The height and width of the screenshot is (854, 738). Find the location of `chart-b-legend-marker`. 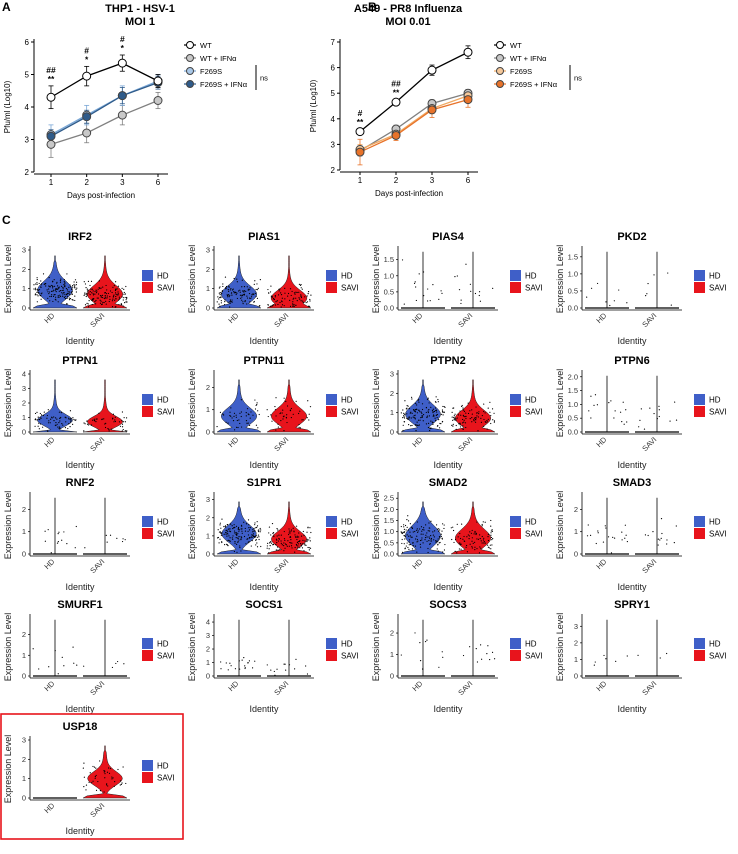

chart-b-legend-marker is located at coordinates (500, 84).